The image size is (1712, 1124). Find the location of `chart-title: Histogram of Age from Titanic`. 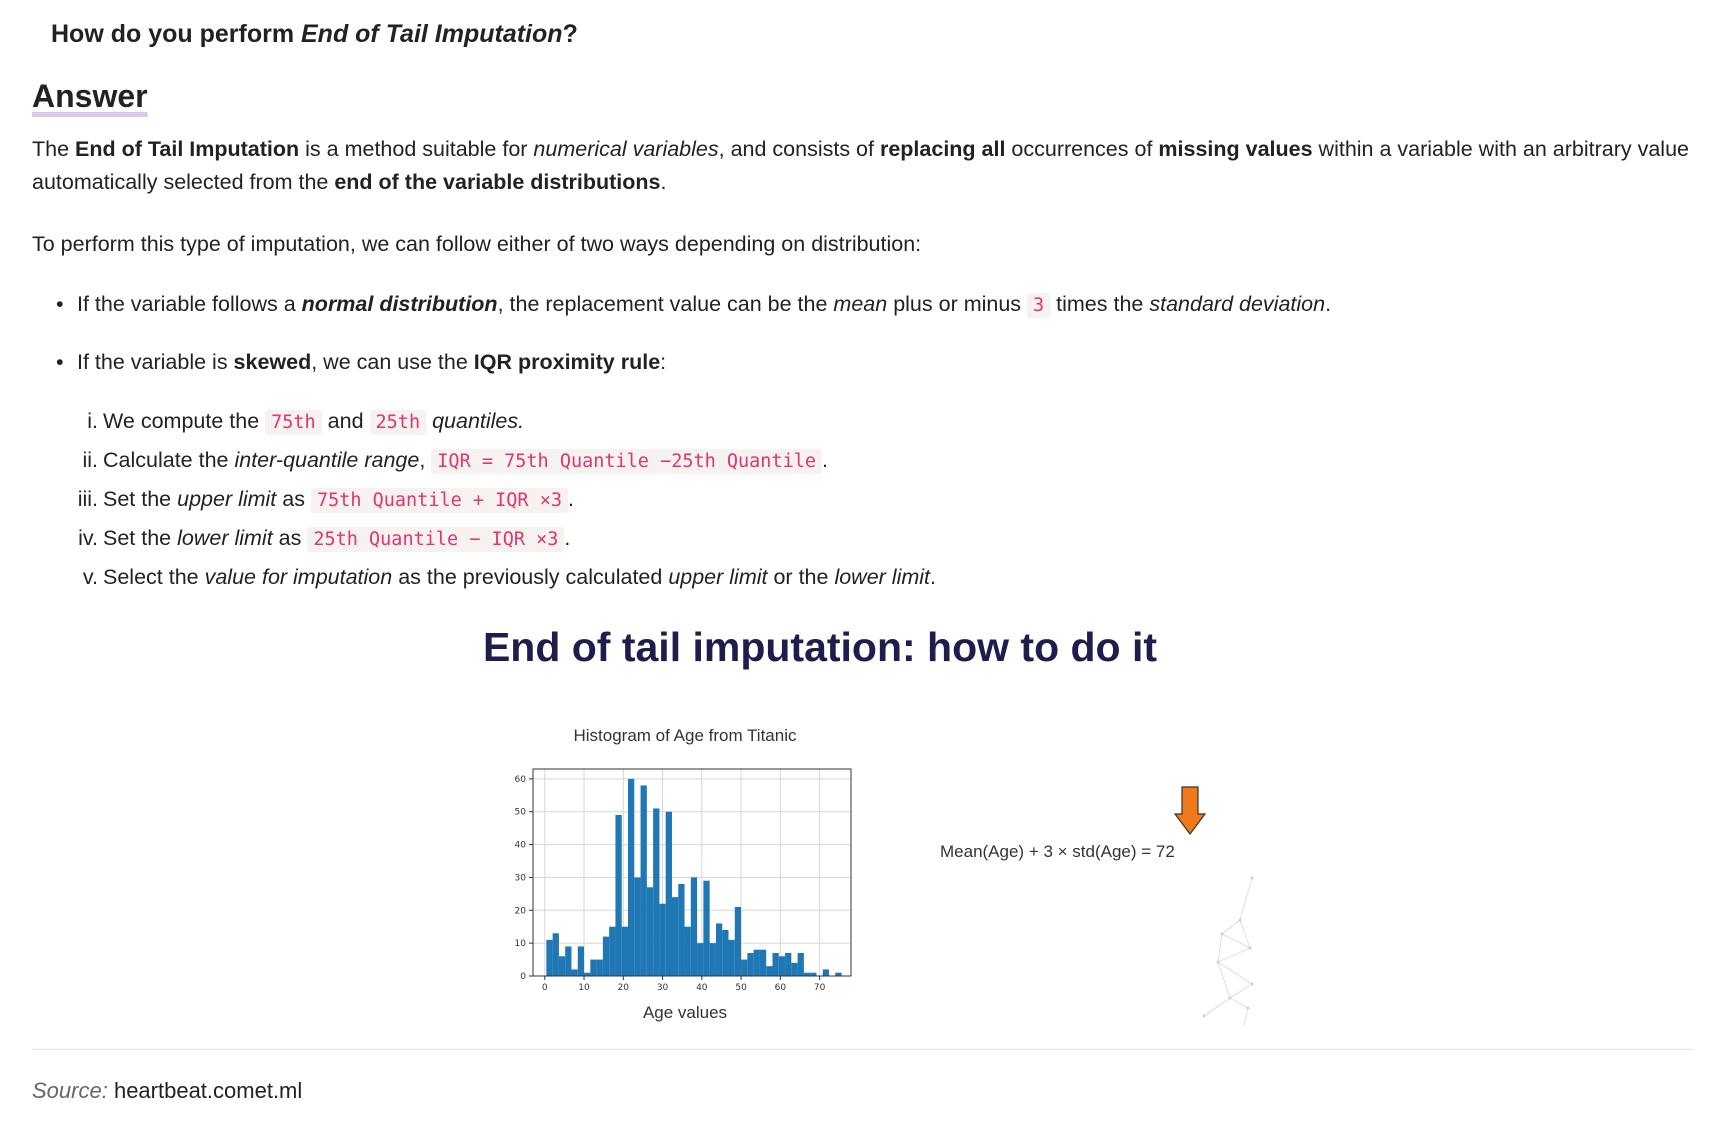

chart-title: Histogram of Age from Titanic is located at coordinates (685, 735).